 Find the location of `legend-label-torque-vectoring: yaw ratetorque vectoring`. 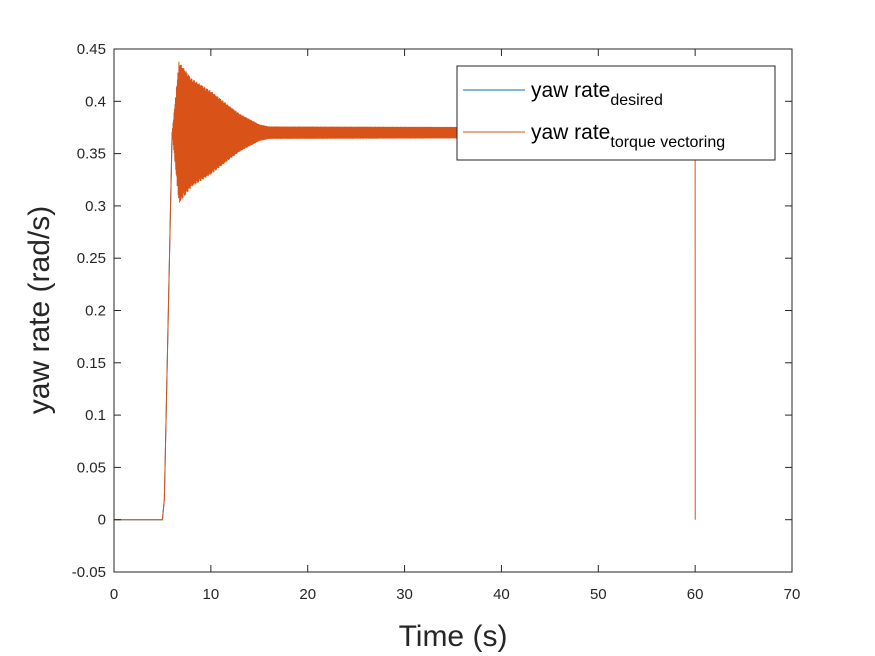

legend-label-torque-vectoring: yaw ratetorque vectoring is located at coordinates (628, 136).